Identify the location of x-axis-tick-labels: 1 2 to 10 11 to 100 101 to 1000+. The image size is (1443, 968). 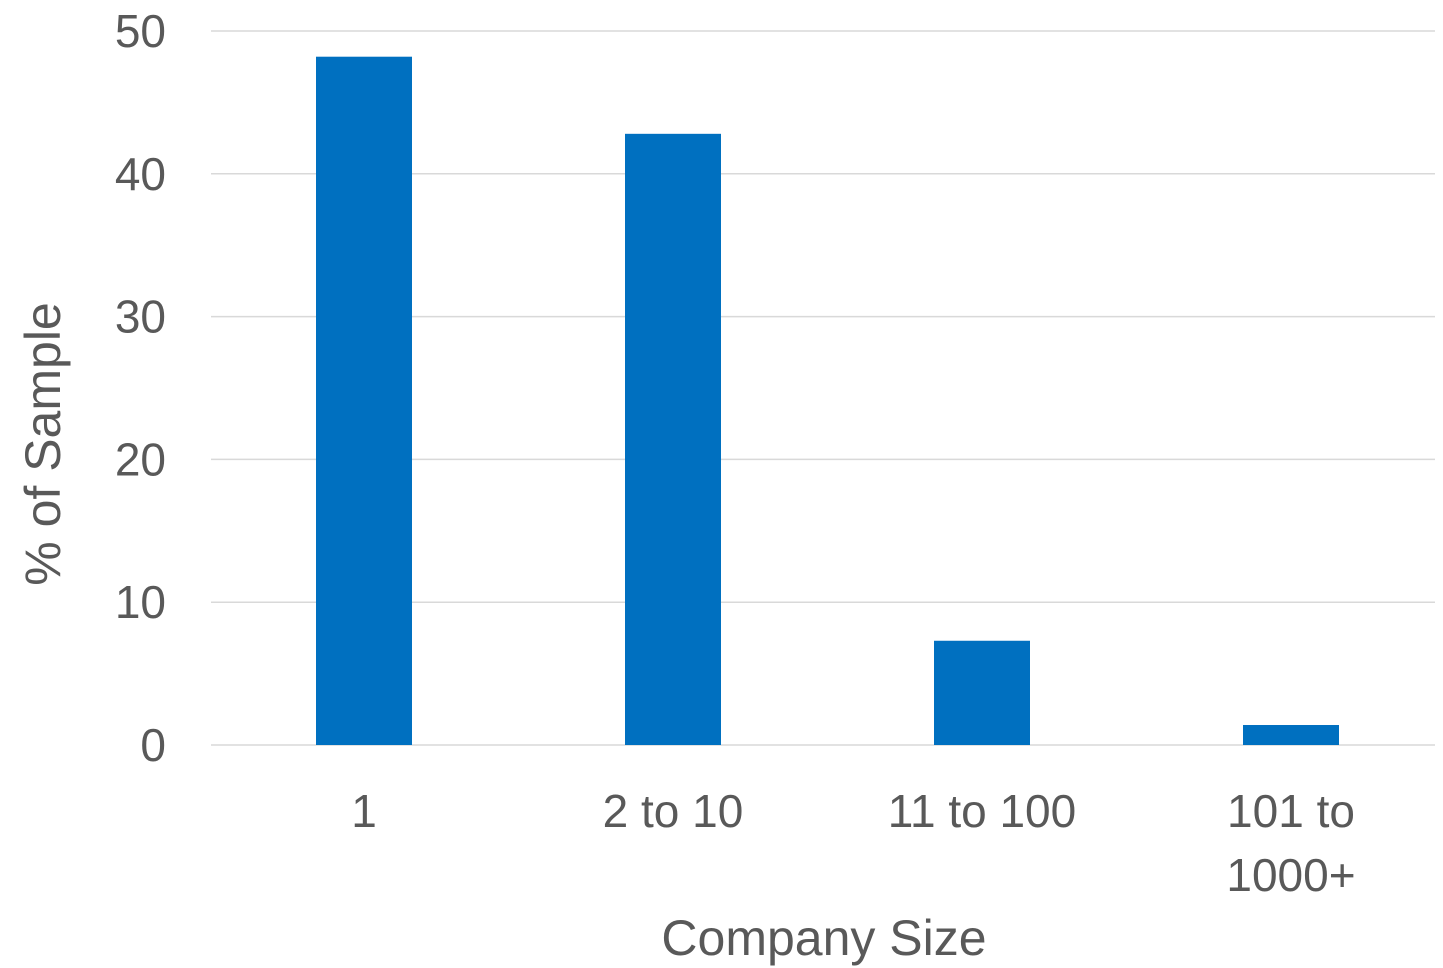
(853, 843).